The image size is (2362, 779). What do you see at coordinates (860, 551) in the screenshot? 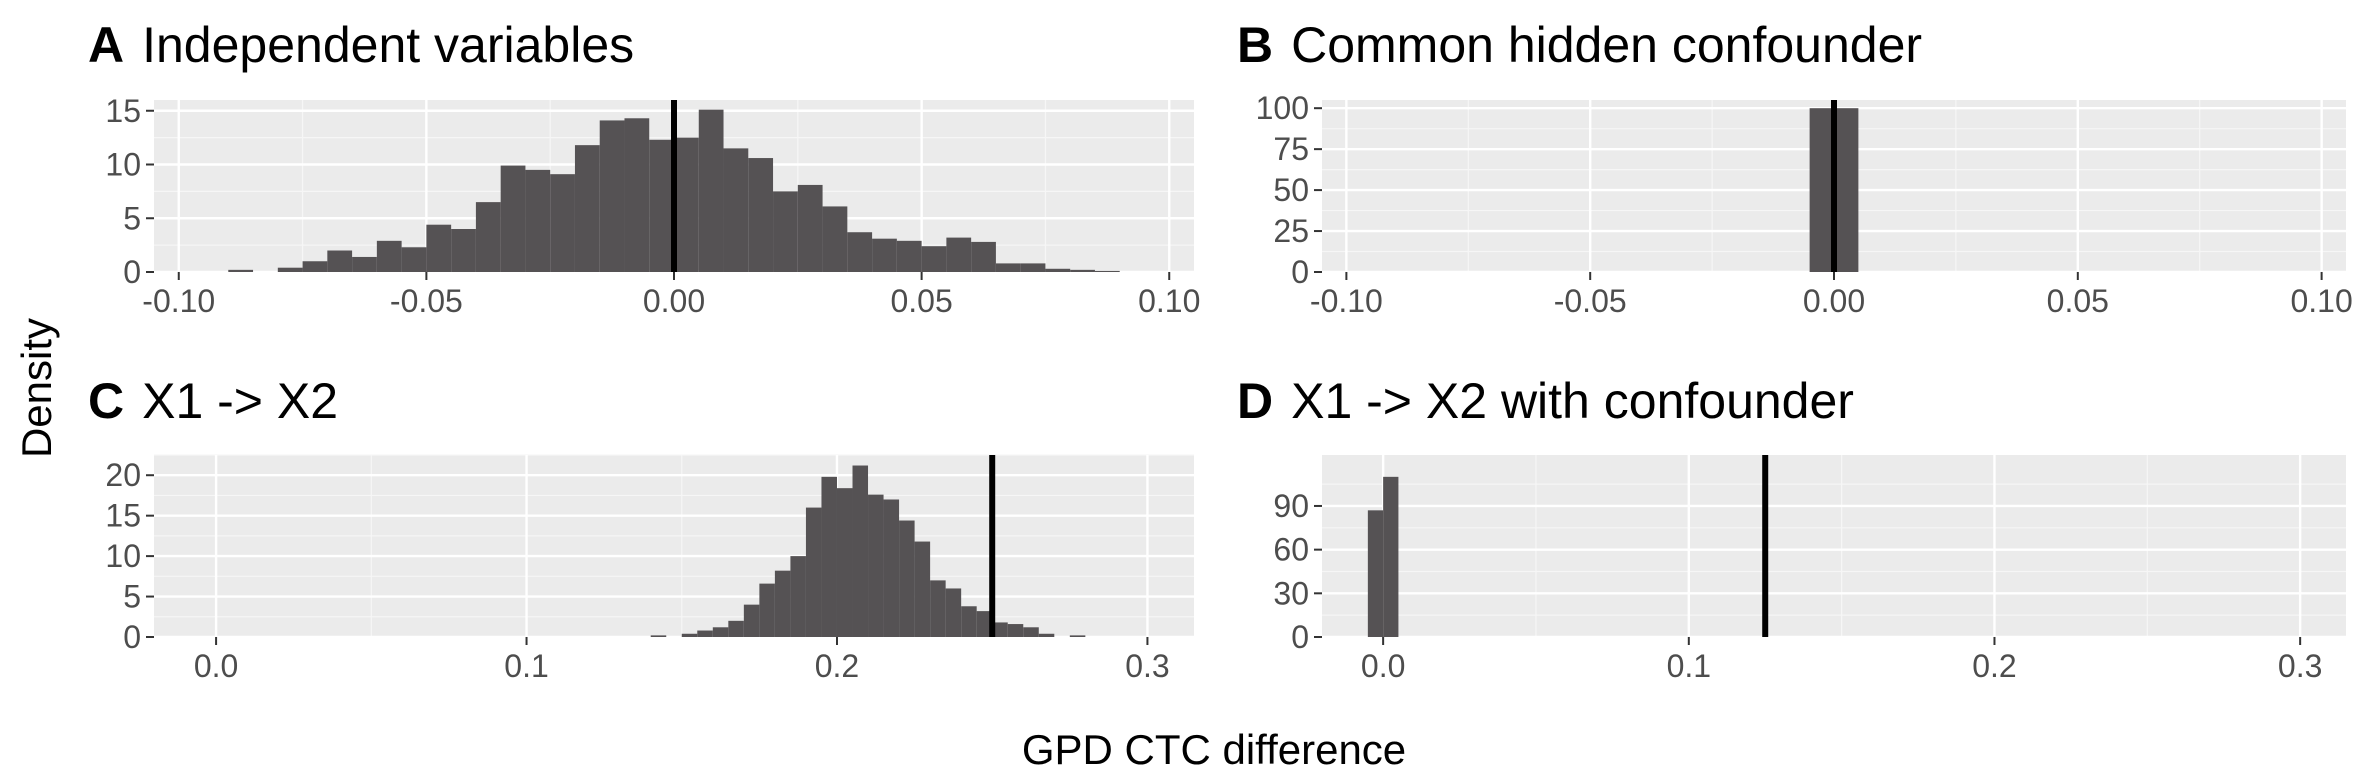
I see `bar-0_2075` at bounding box center [860, 551].